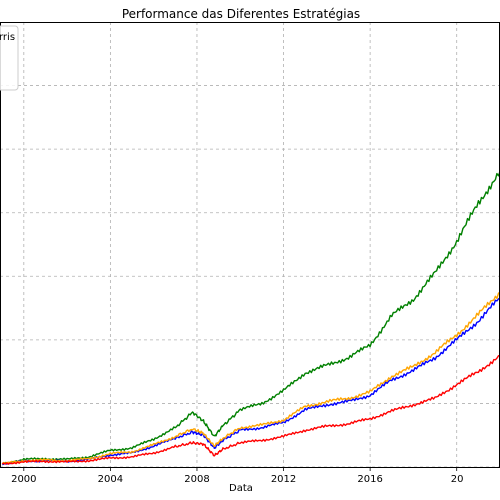  What do you see at coordinates (196, 479) in the screenshot?
I see `x-tick-label: 2008` at bounding box center [196, 479].